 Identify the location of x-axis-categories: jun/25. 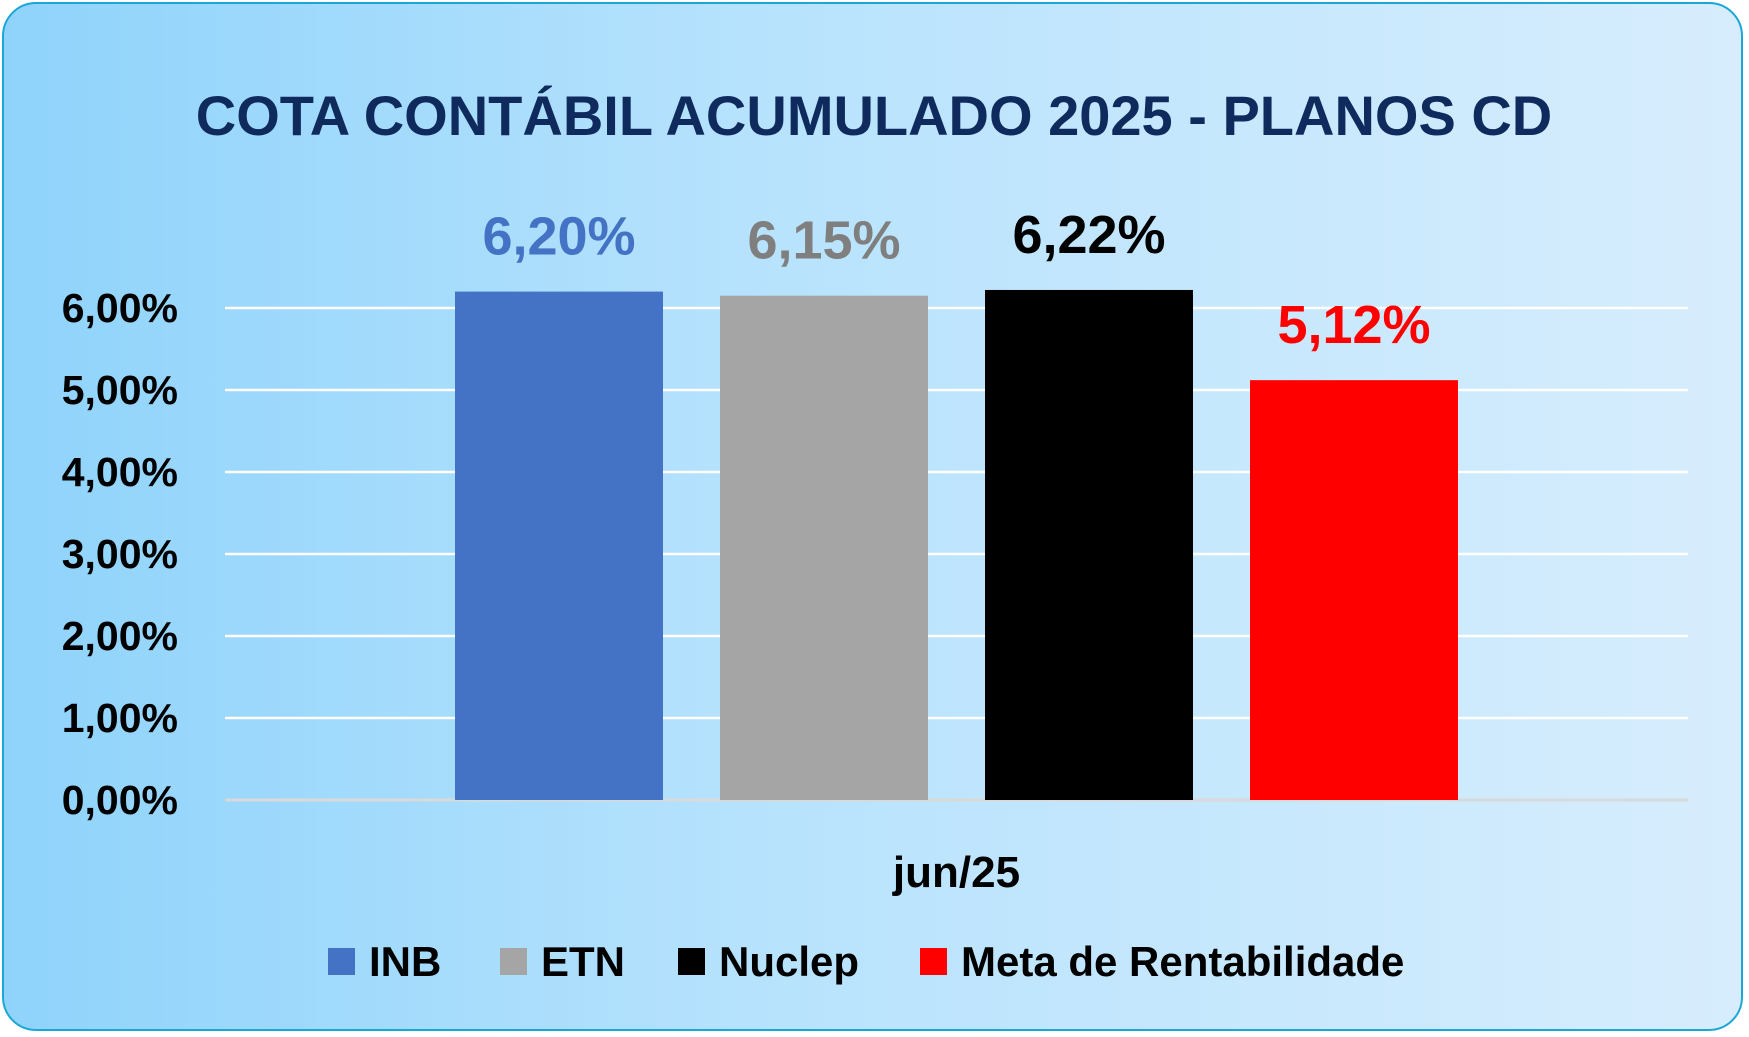
(956, 872).